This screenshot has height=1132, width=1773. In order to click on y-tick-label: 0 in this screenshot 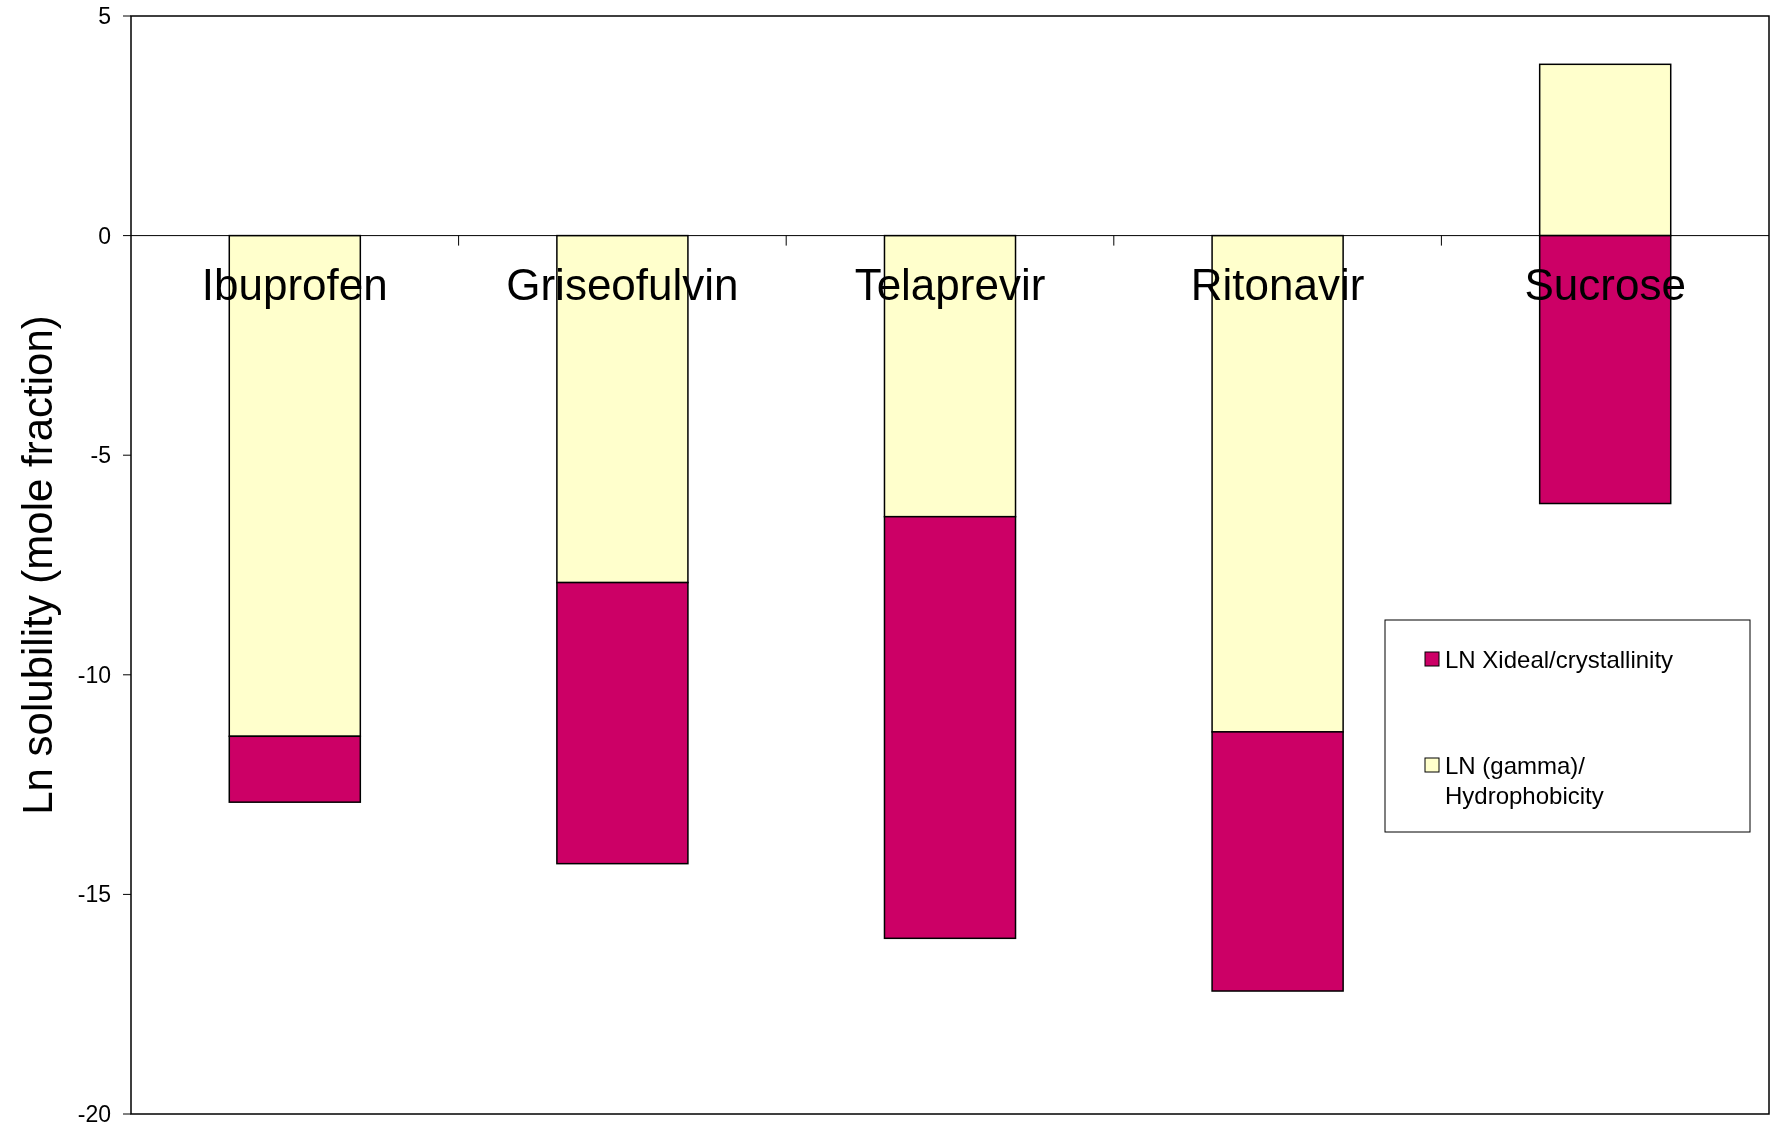, I will do `click(104, 235)`.